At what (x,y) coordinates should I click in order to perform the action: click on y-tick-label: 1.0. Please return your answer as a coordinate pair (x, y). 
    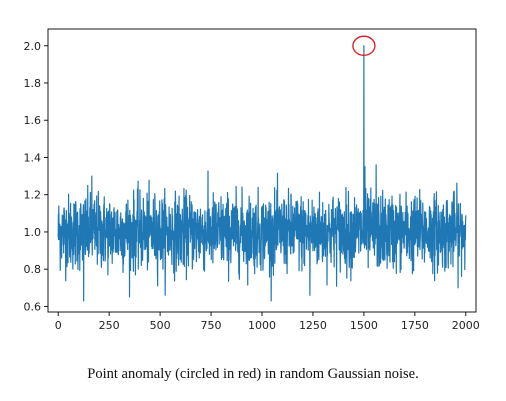
    Looking at the image, I should click on (33, 232).